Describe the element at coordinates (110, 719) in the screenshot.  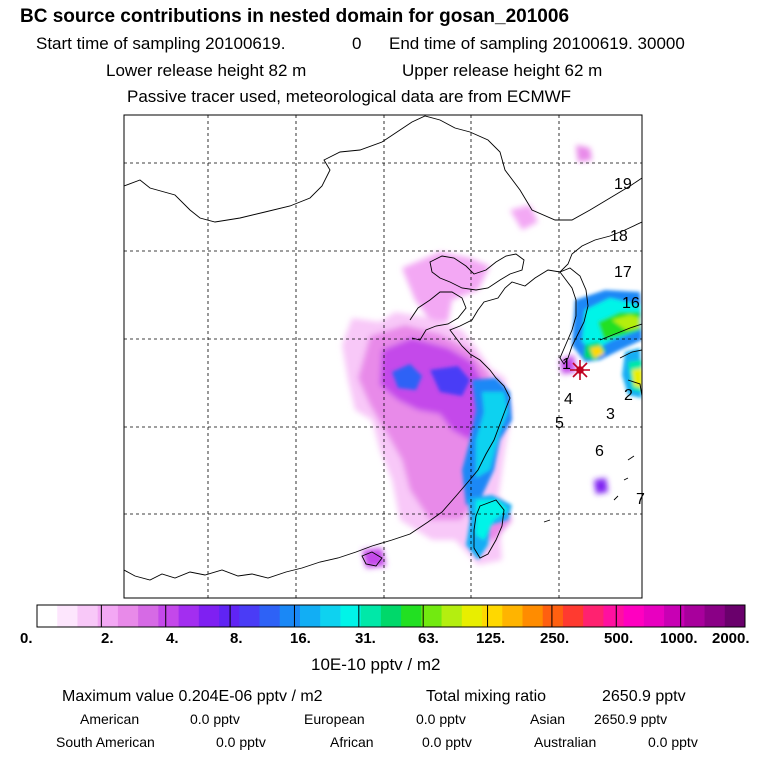
I see `source-name-american: American` at that location.